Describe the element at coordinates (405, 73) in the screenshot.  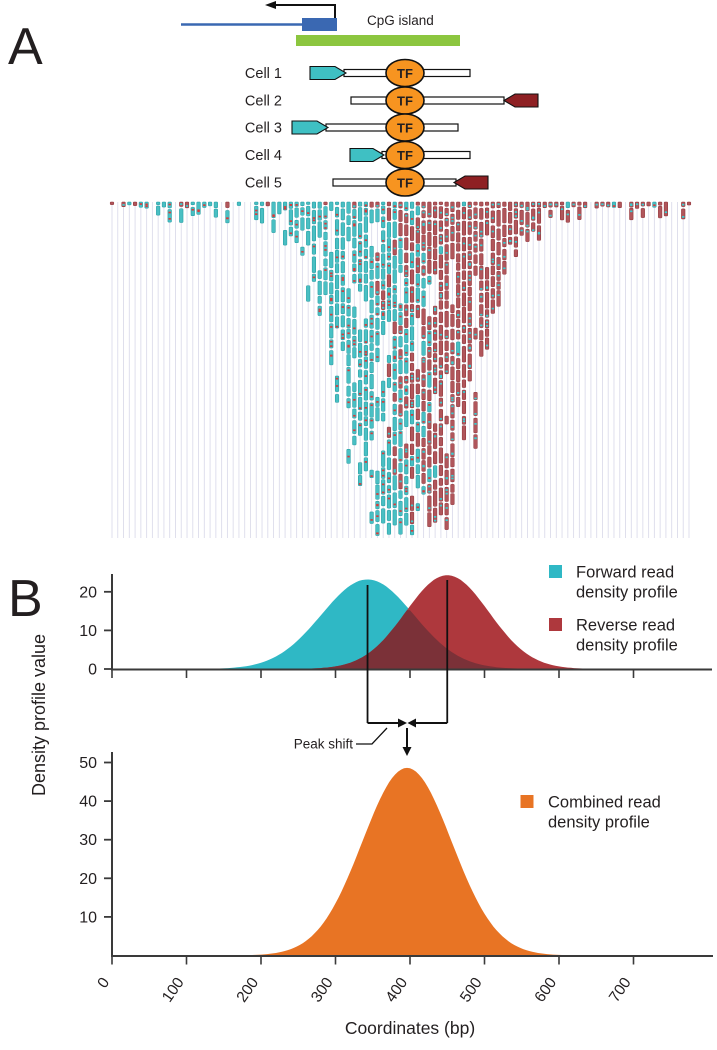
I see `tf-label: TF` at that location.